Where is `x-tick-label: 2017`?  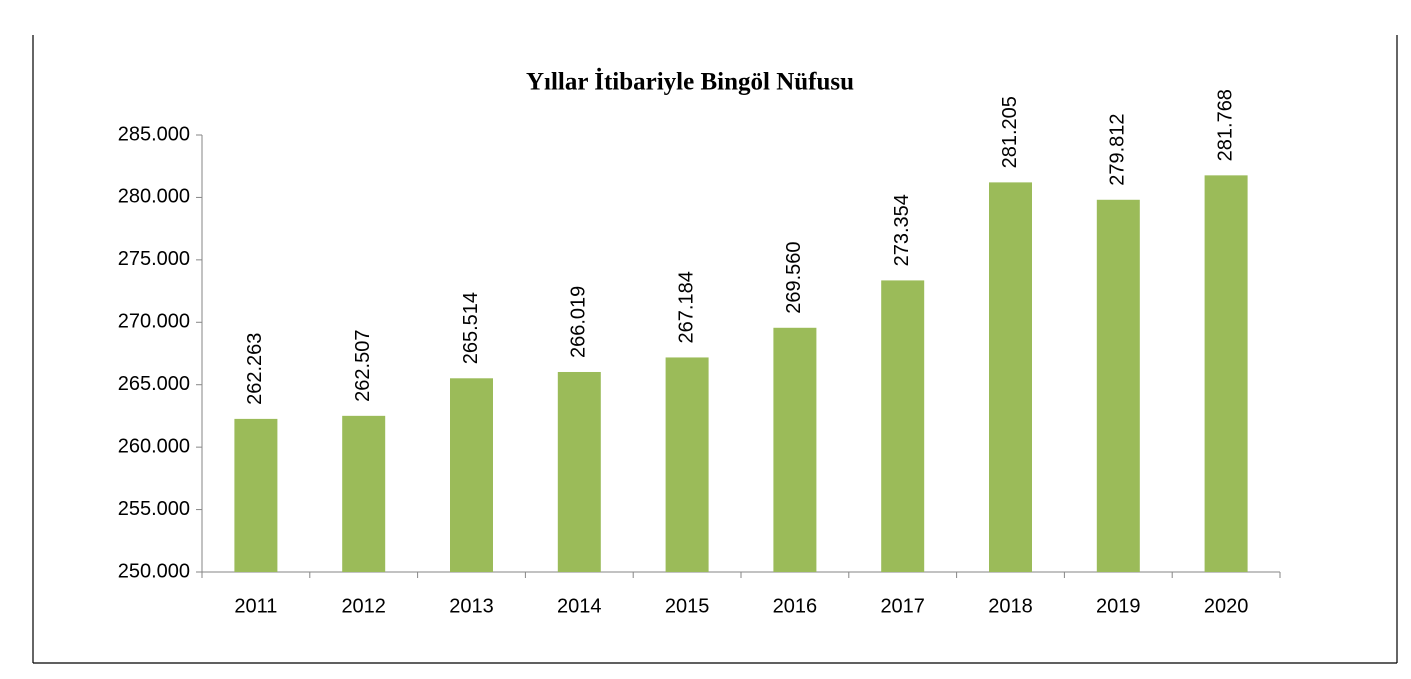
x-tick-label: 2017 is located at coordinates (902, 606).